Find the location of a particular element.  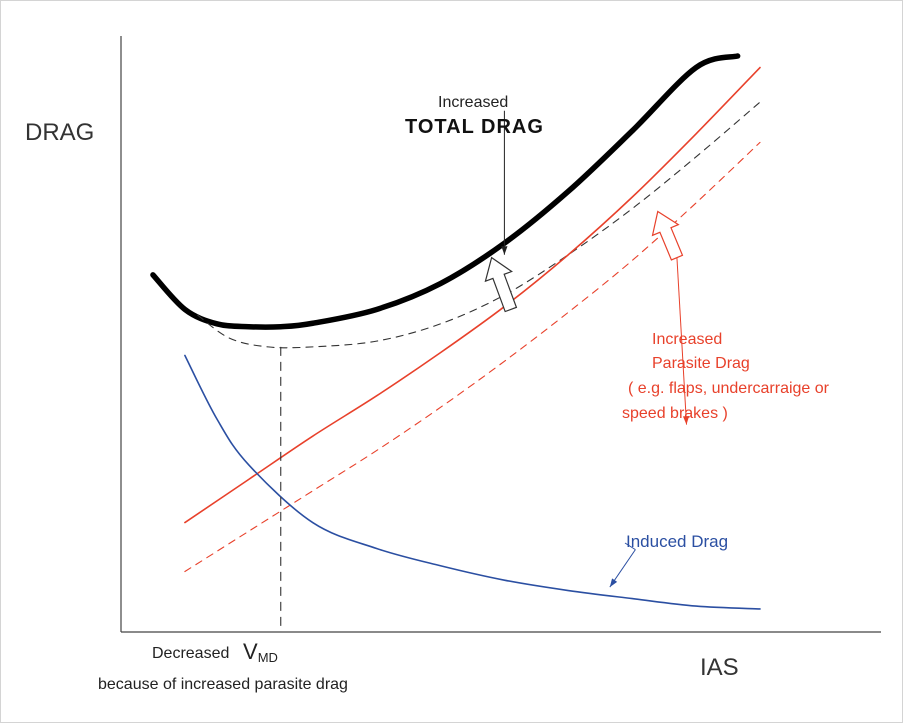

vmd-symbol: V is located at coordinates (250, 651).